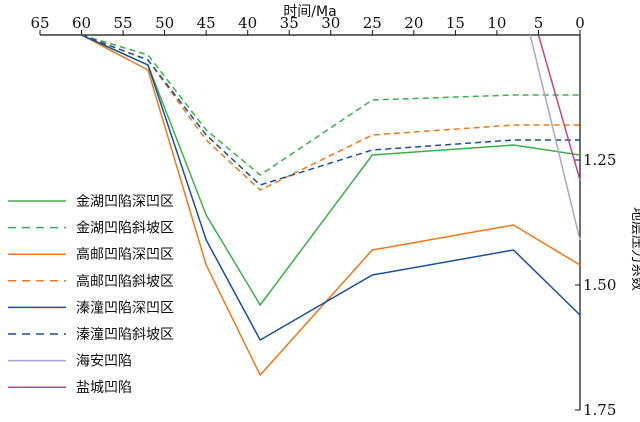 This screenshot has width=640, height=422. I want to click on y-axis-title: 地层压力系数, so click(634, 249).